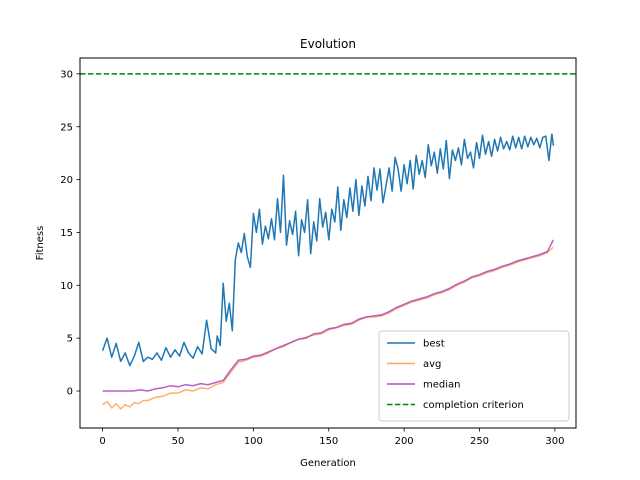 Image resolution: width=640 pixels, height=480 pixels. I want to click on x-tick-label: 100, so click(253, 441).